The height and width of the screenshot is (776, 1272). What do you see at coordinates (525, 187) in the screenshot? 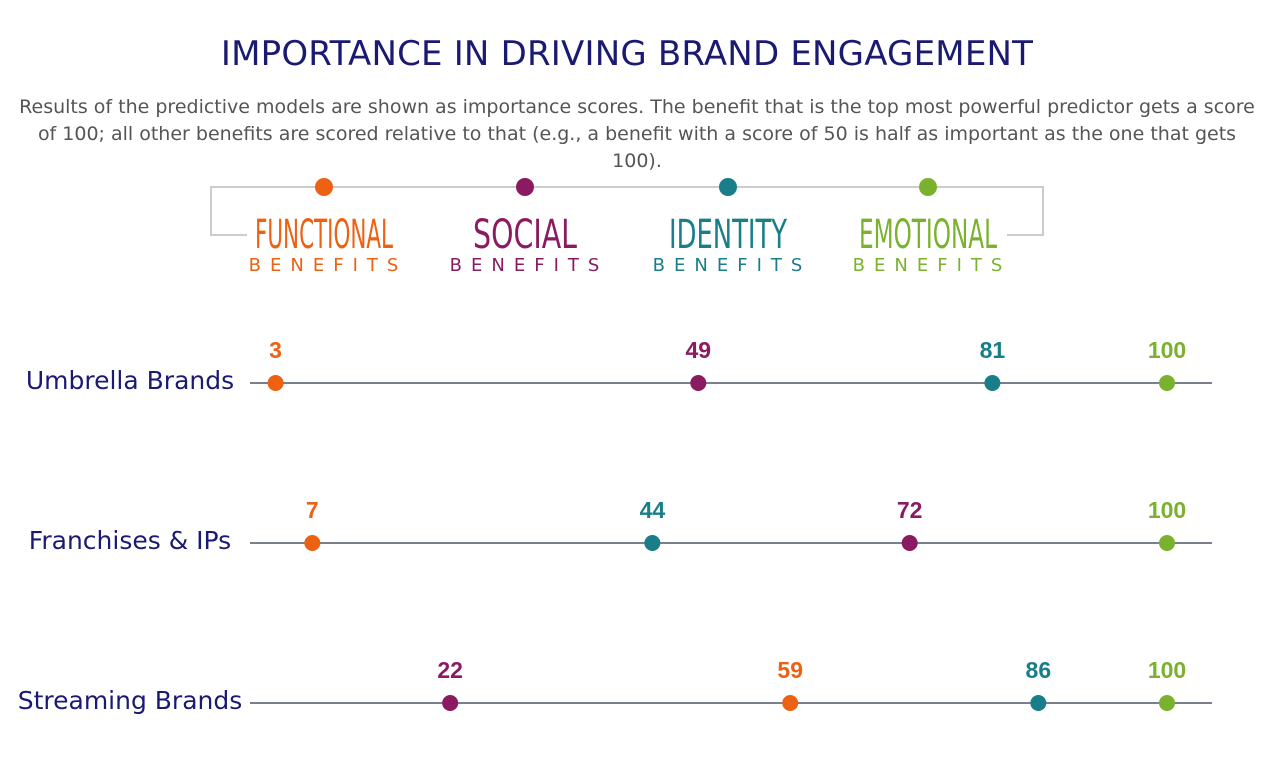
I see `legend-marker-social` at bounding box center [525, 187].